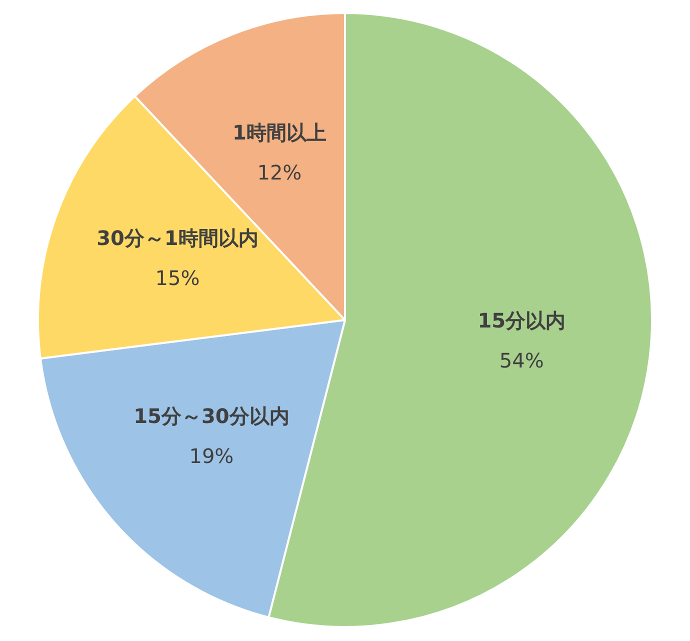 This screenshot has width=690, height=641. Describe the element at coordinates (279, 132) in the screenshot. I see `slice-label: 1時間以上` at that location.